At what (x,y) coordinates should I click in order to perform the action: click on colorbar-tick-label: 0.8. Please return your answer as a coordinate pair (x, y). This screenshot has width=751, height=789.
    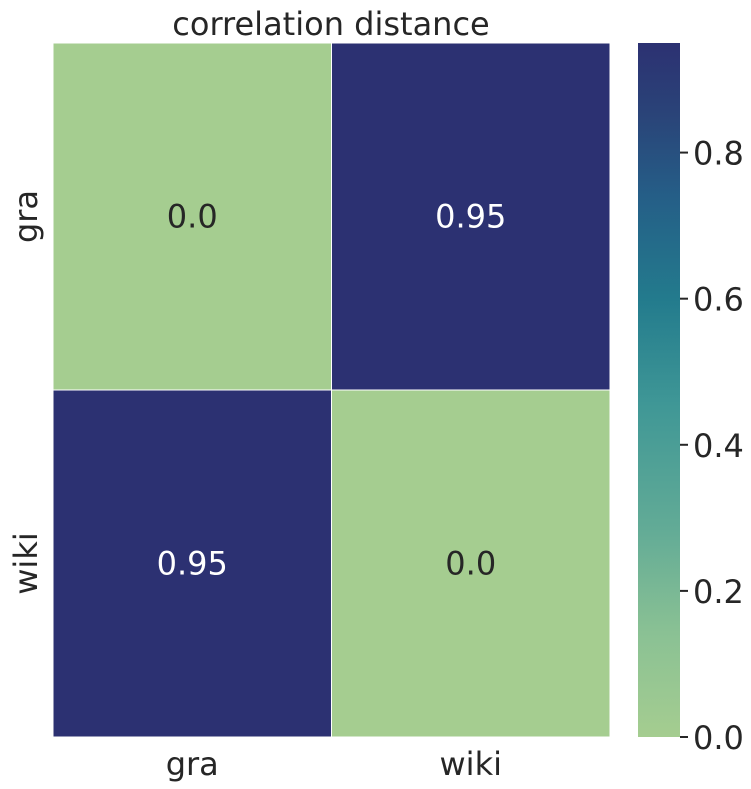
    Looking at the image, I should click on (718, 154).